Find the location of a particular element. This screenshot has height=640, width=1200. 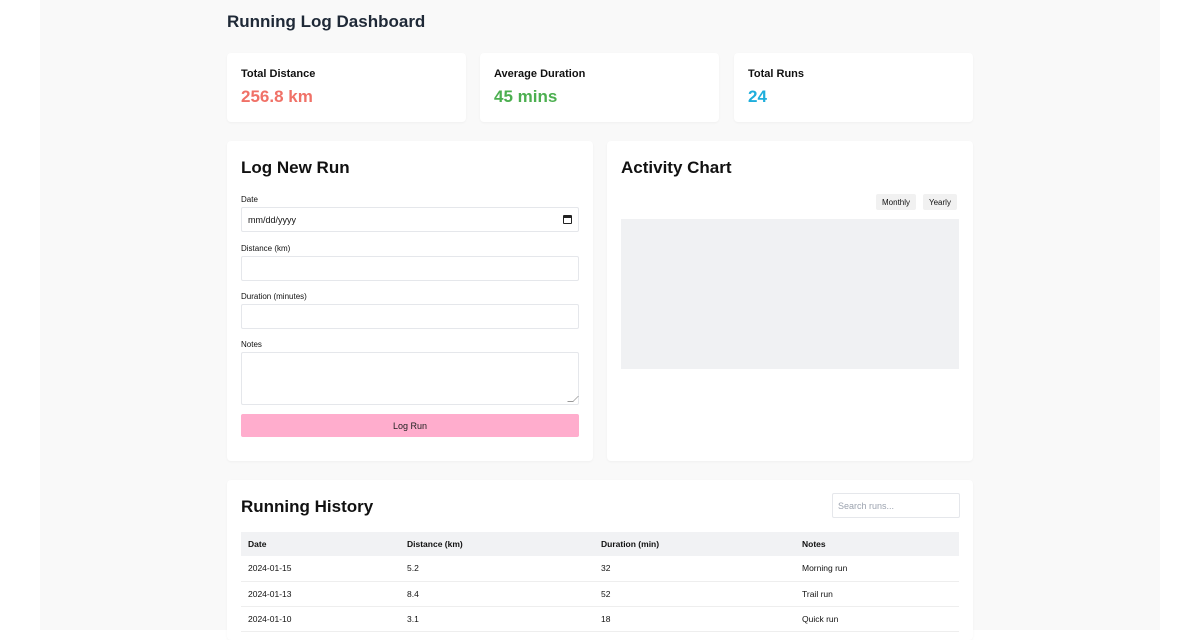

resize-grip-icon is located at coordinates (573, 399).